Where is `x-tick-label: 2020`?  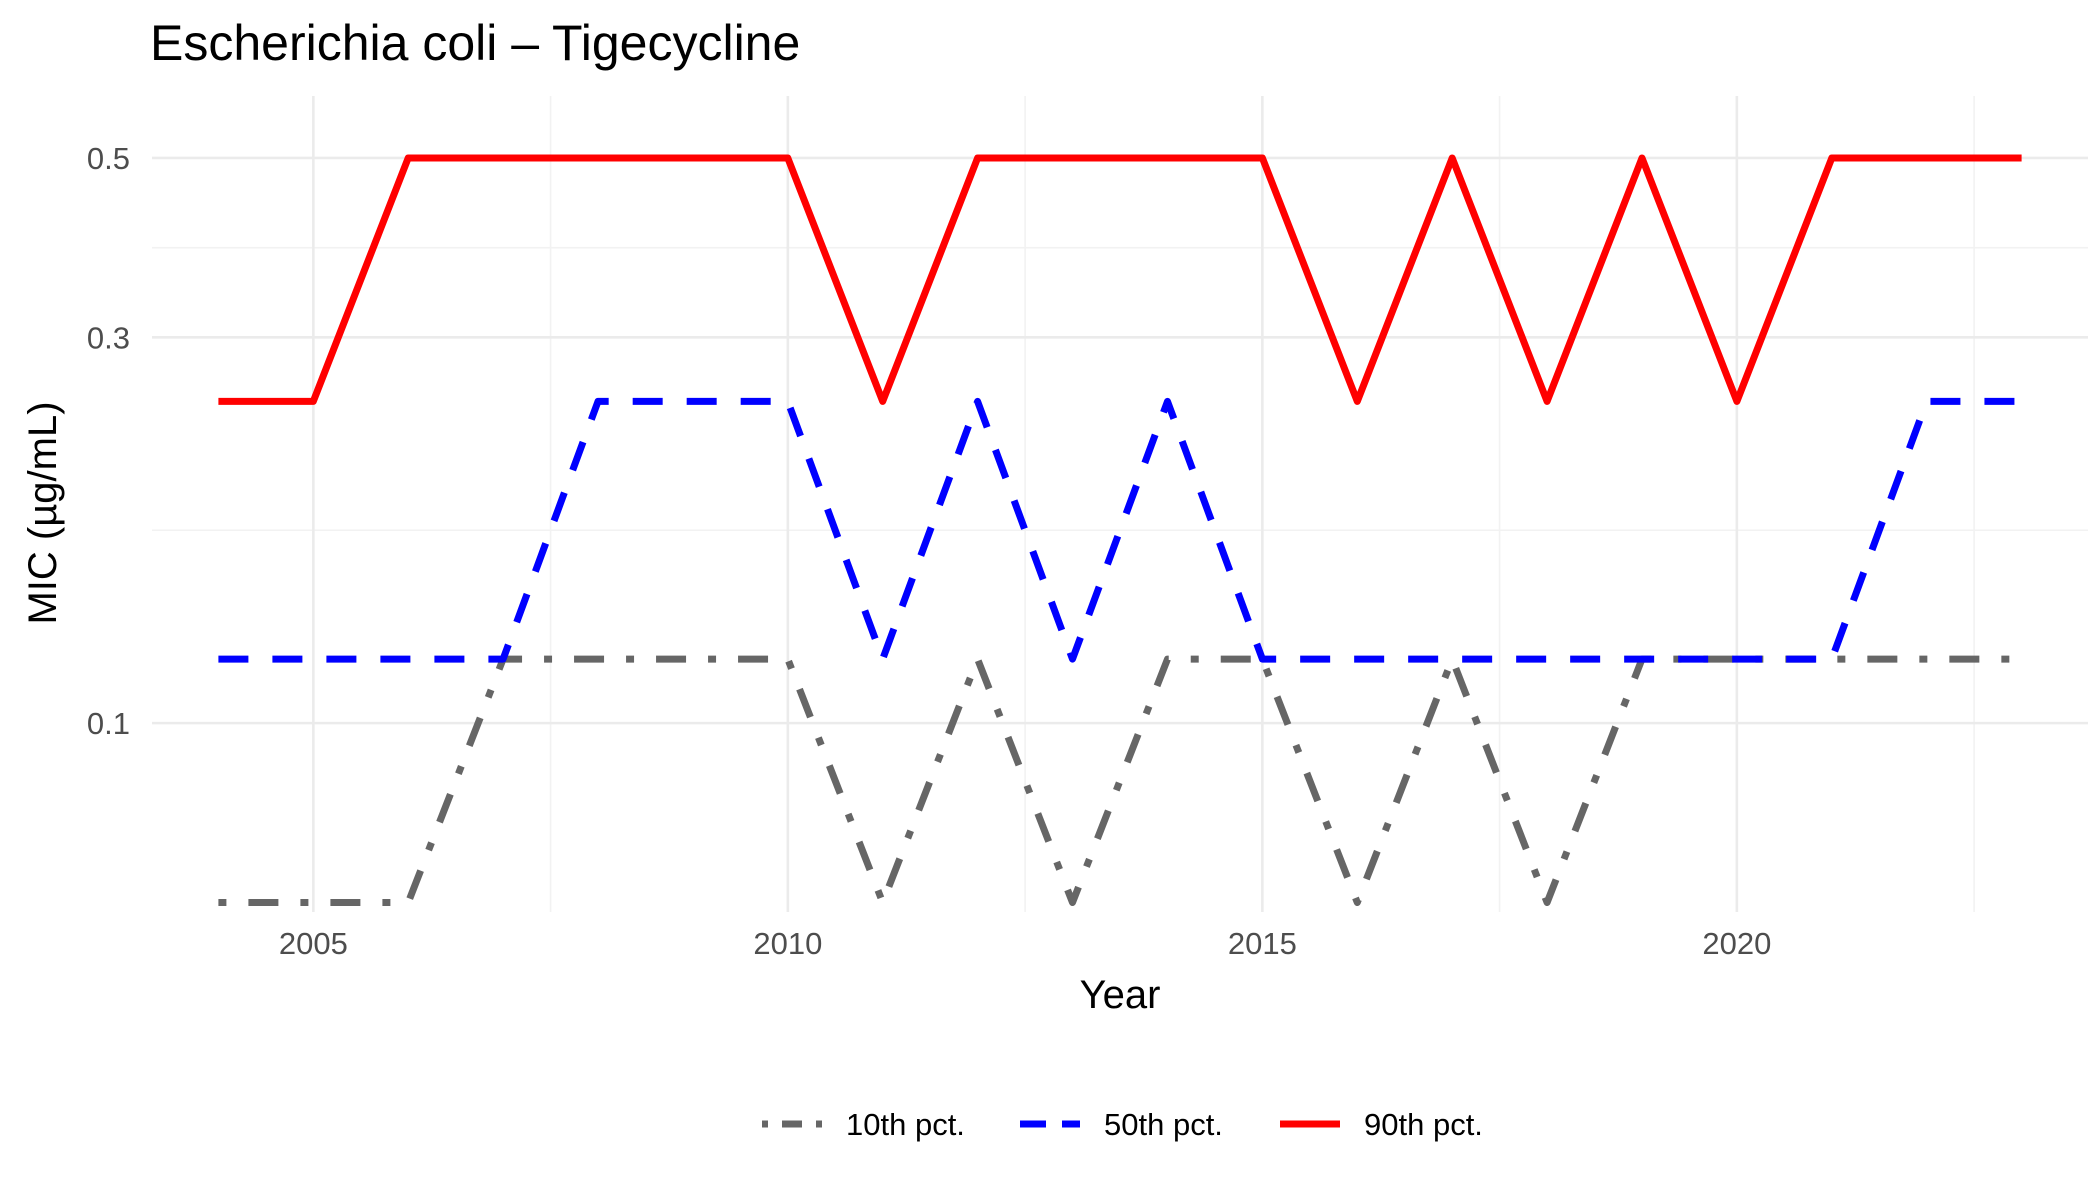
x-tick-label: 2020 is located at coordinates (1736, 943).